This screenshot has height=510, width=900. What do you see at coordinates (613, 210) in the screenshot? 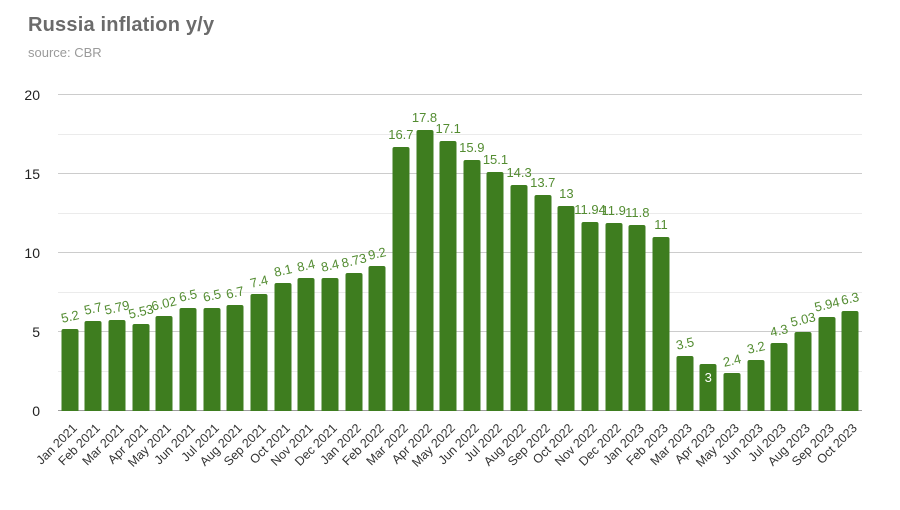
I see `bar-value-label: 11.9` at bounding box center [613, 210].